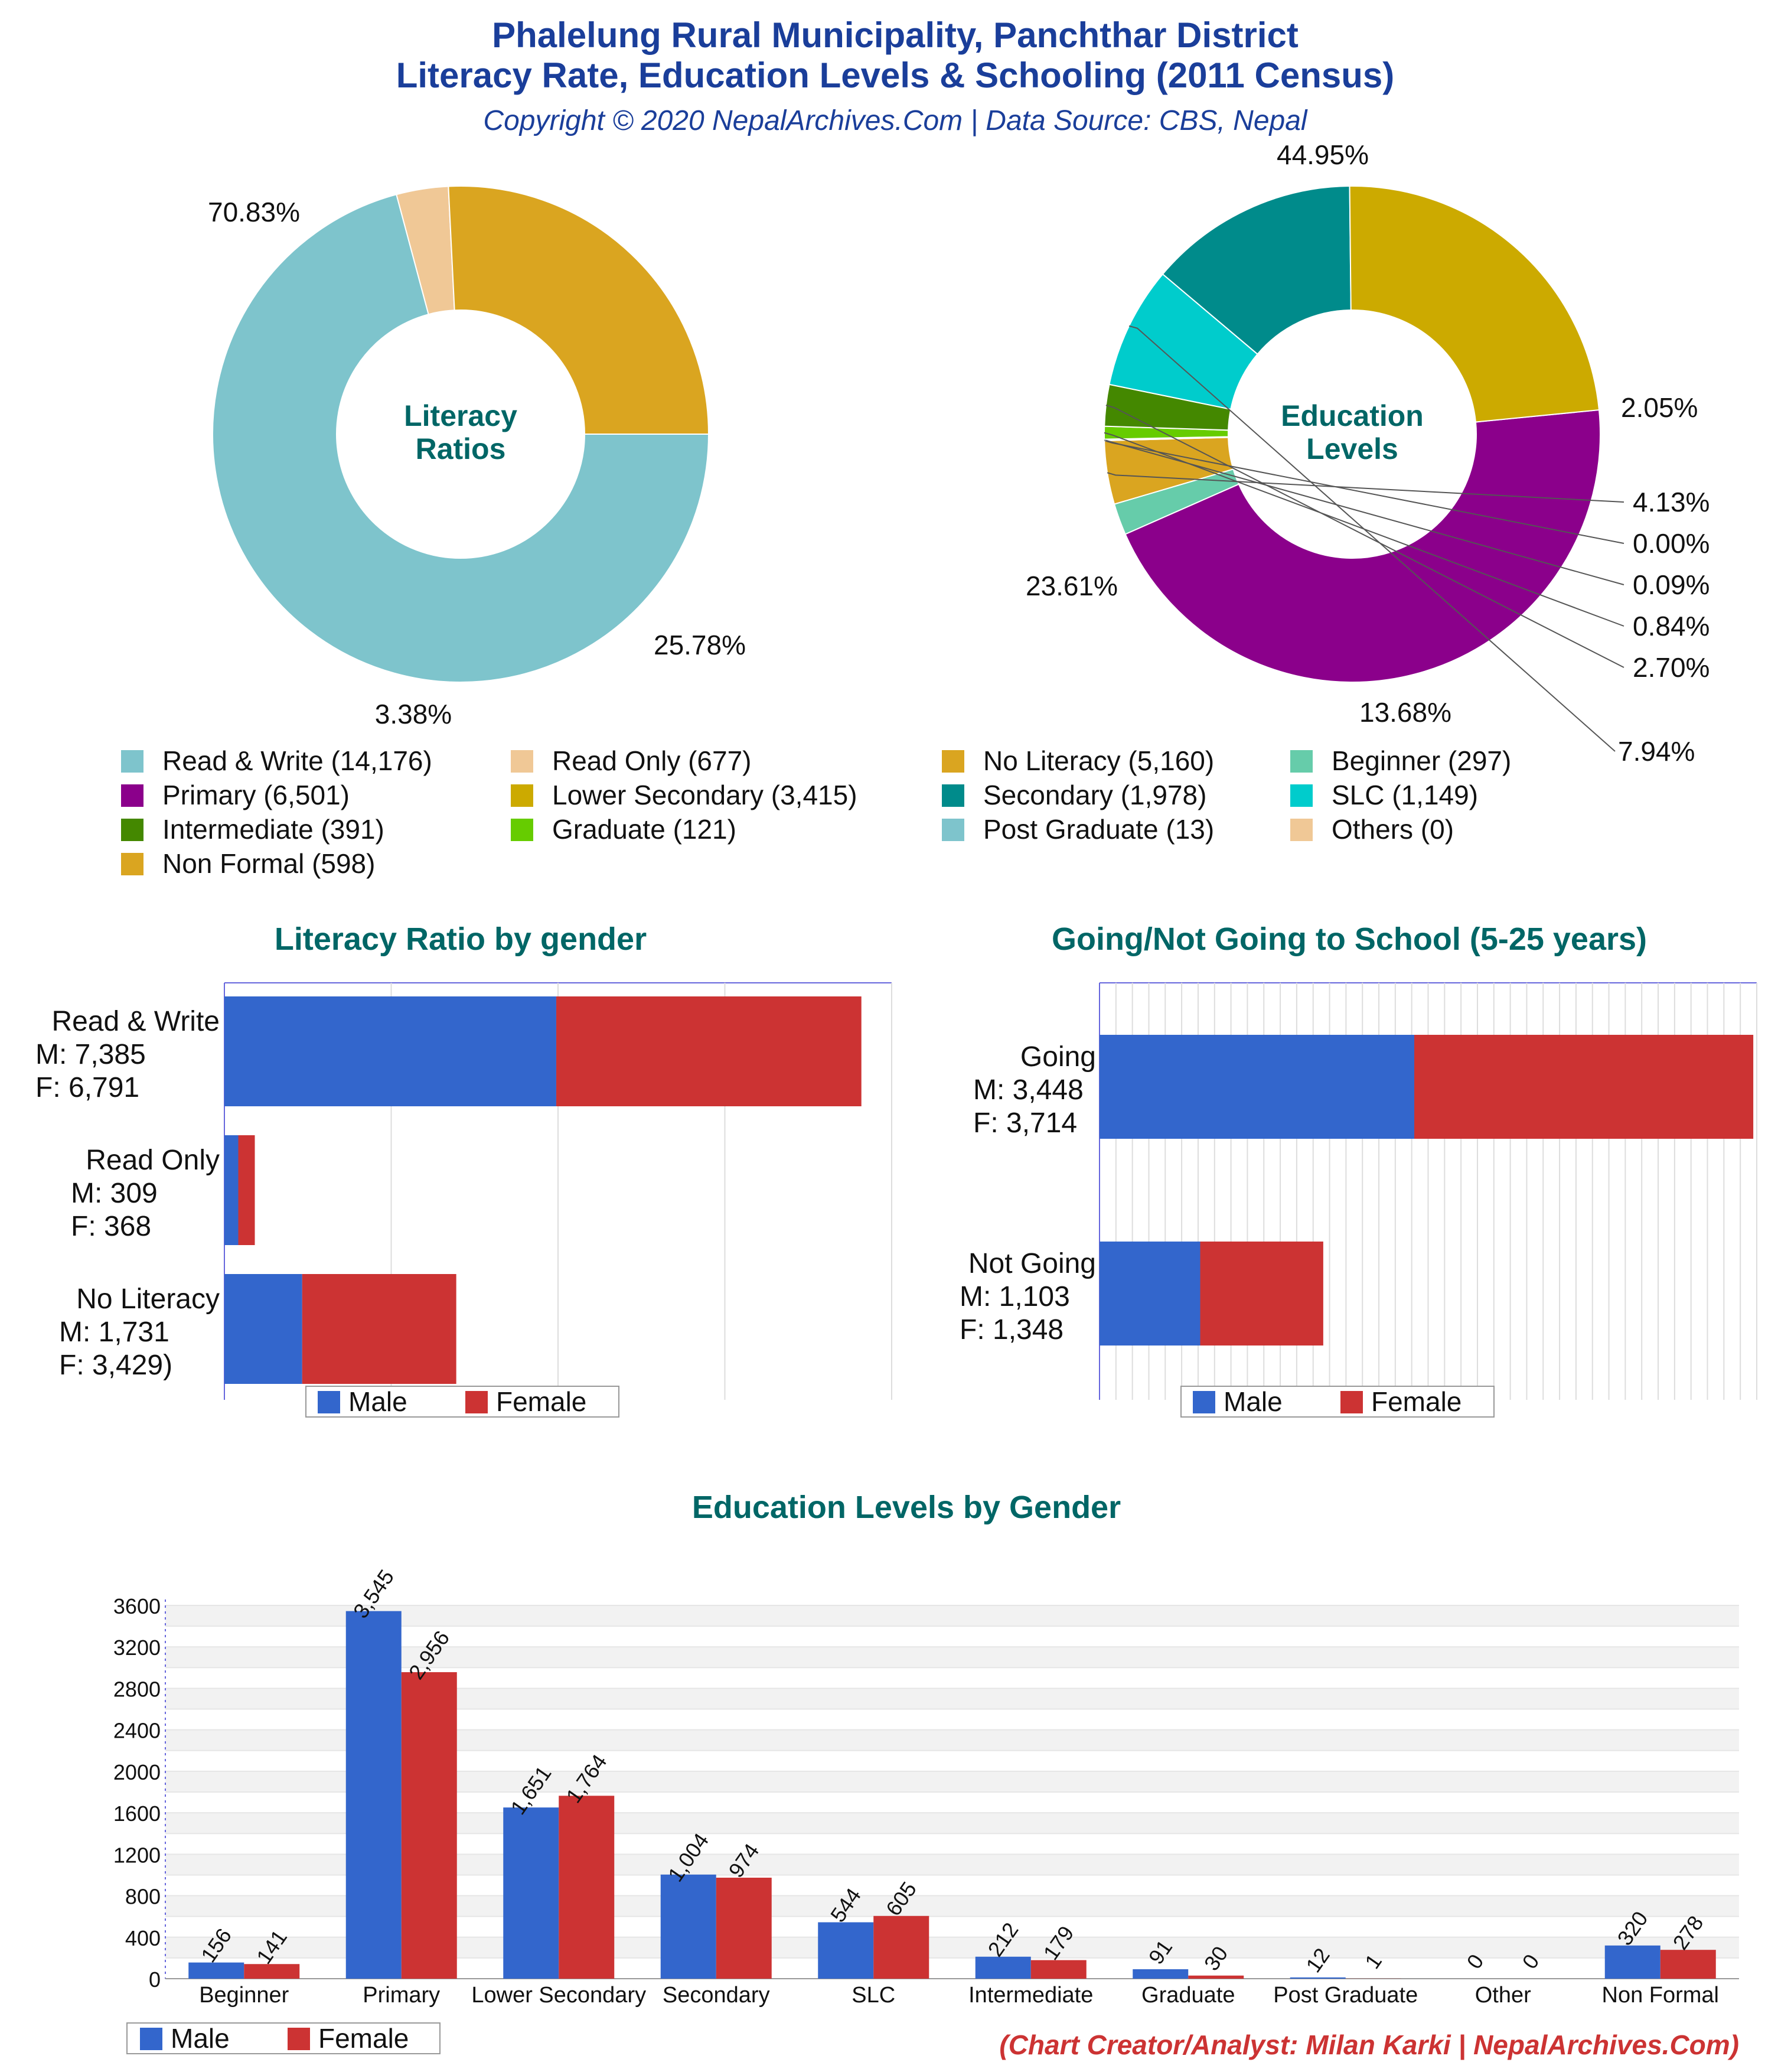 The height and width of the screenshot is (2072, 1791). Describe the element at coordinates (1098, 760) in the screenshot. I see `legend-label: No Literacy (5,160)` at that location.